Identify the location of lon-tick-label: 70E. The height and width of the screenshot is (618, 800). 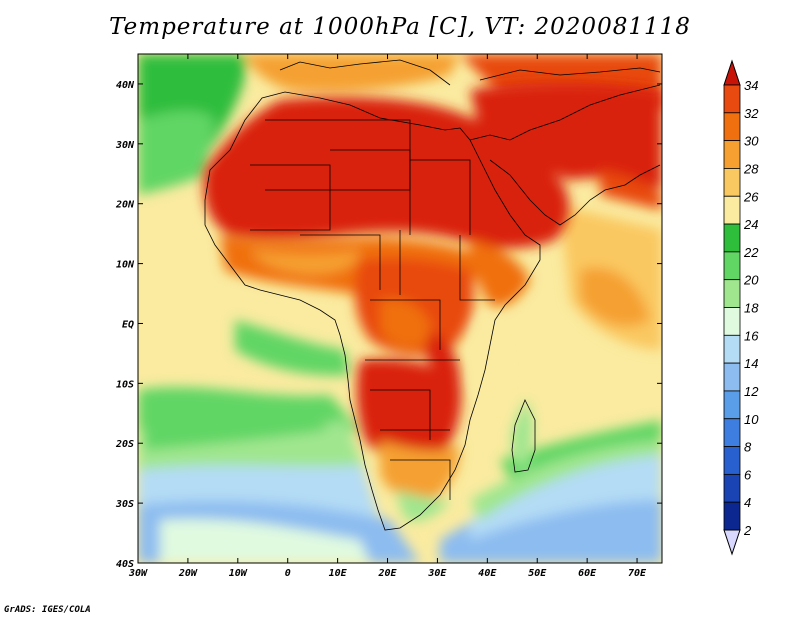
(637, 573).